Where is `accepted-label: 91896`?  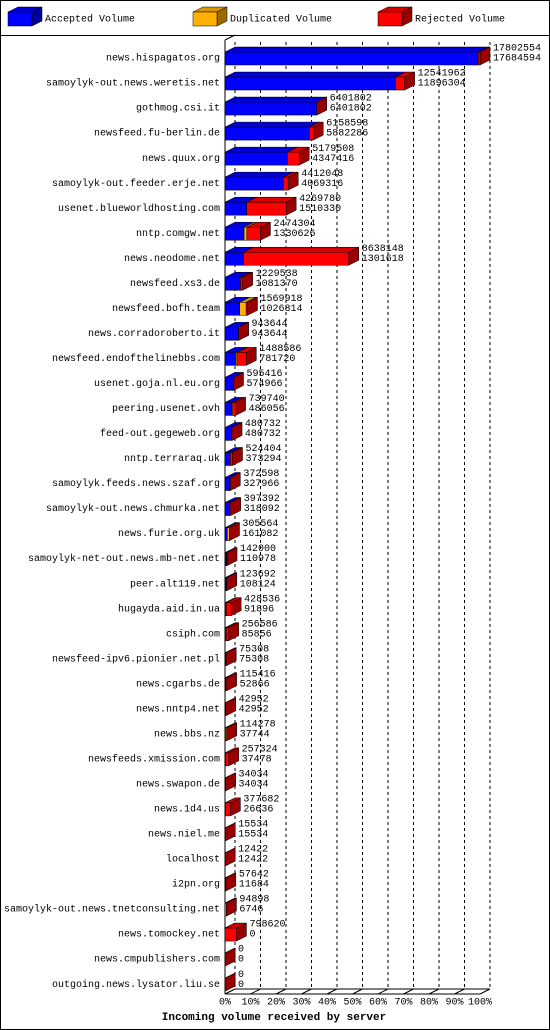 accepted-label: 91896 is located at coordinates (259, 609).